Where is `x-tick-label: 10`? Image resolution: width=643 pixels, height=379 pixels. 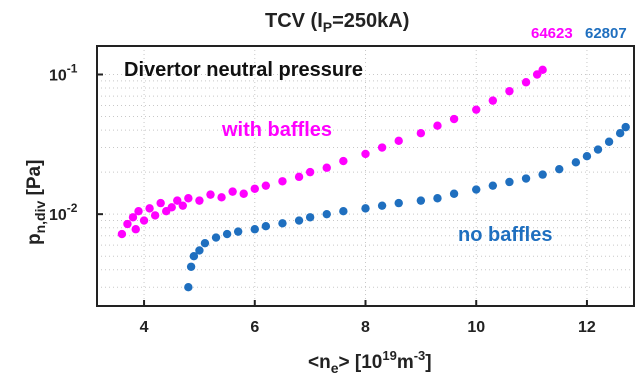
x-tick-label: 10 is located at coordinates (476, 327).